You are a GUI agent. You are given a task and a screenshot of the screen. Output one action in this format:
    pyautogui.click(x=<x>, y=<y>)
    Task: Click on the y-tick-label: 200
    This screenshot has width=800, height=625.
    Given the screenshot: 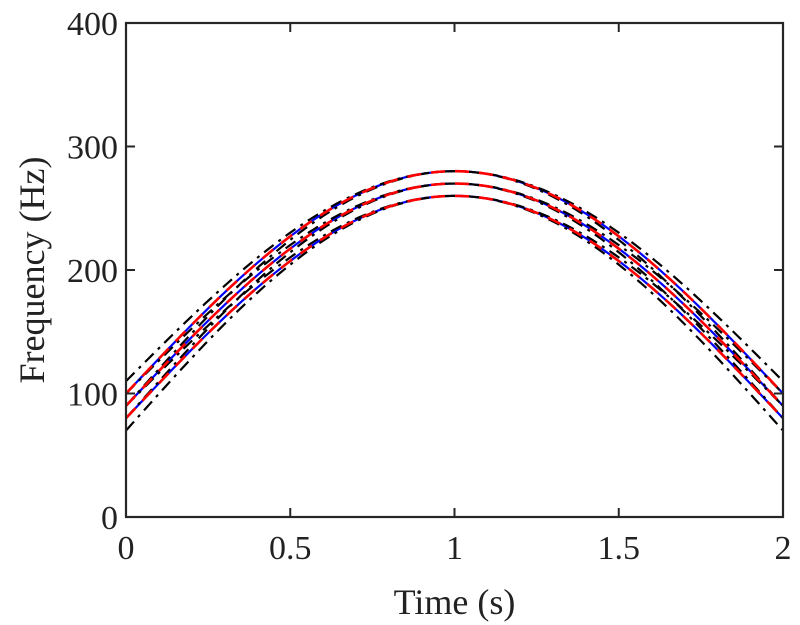 What is the action you would take?
    pyautogui.click(x=92, y=271)
    